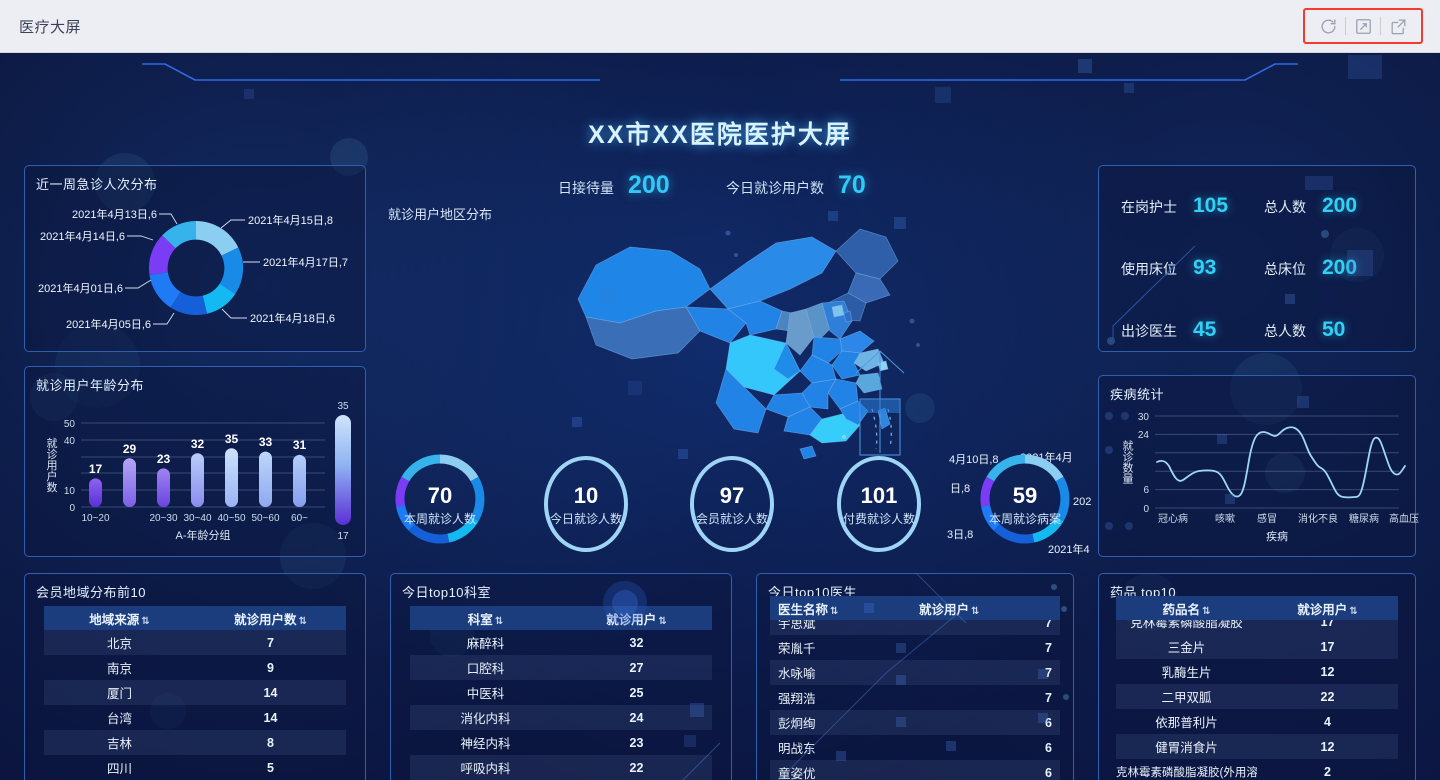 The height and width of the screenshot is (780, 1440). I want to click on cell-drug: 依那普利片, so click(1186, 723).